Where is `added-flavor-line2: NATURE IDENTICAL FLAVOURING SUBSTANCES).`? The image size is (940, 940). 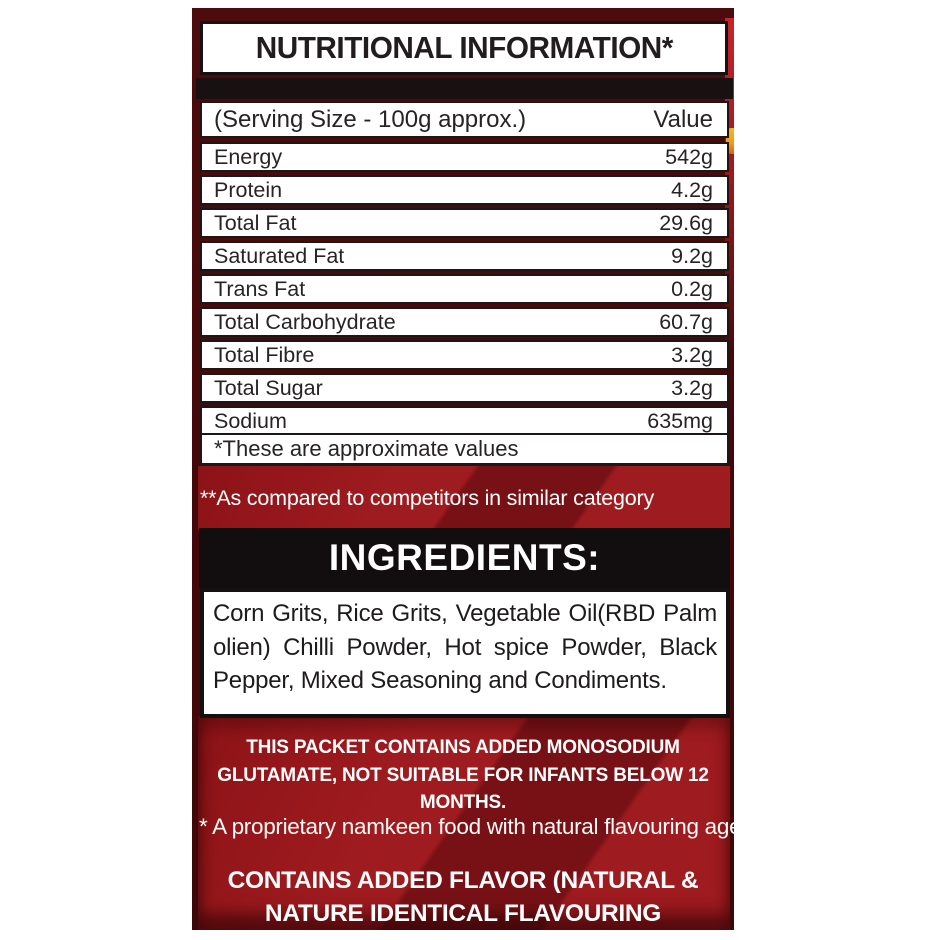
added-flavor-line2: NATURE IDENTICAL FLAVOURING SUBSTANCES). is located at coordinates (463, 913).